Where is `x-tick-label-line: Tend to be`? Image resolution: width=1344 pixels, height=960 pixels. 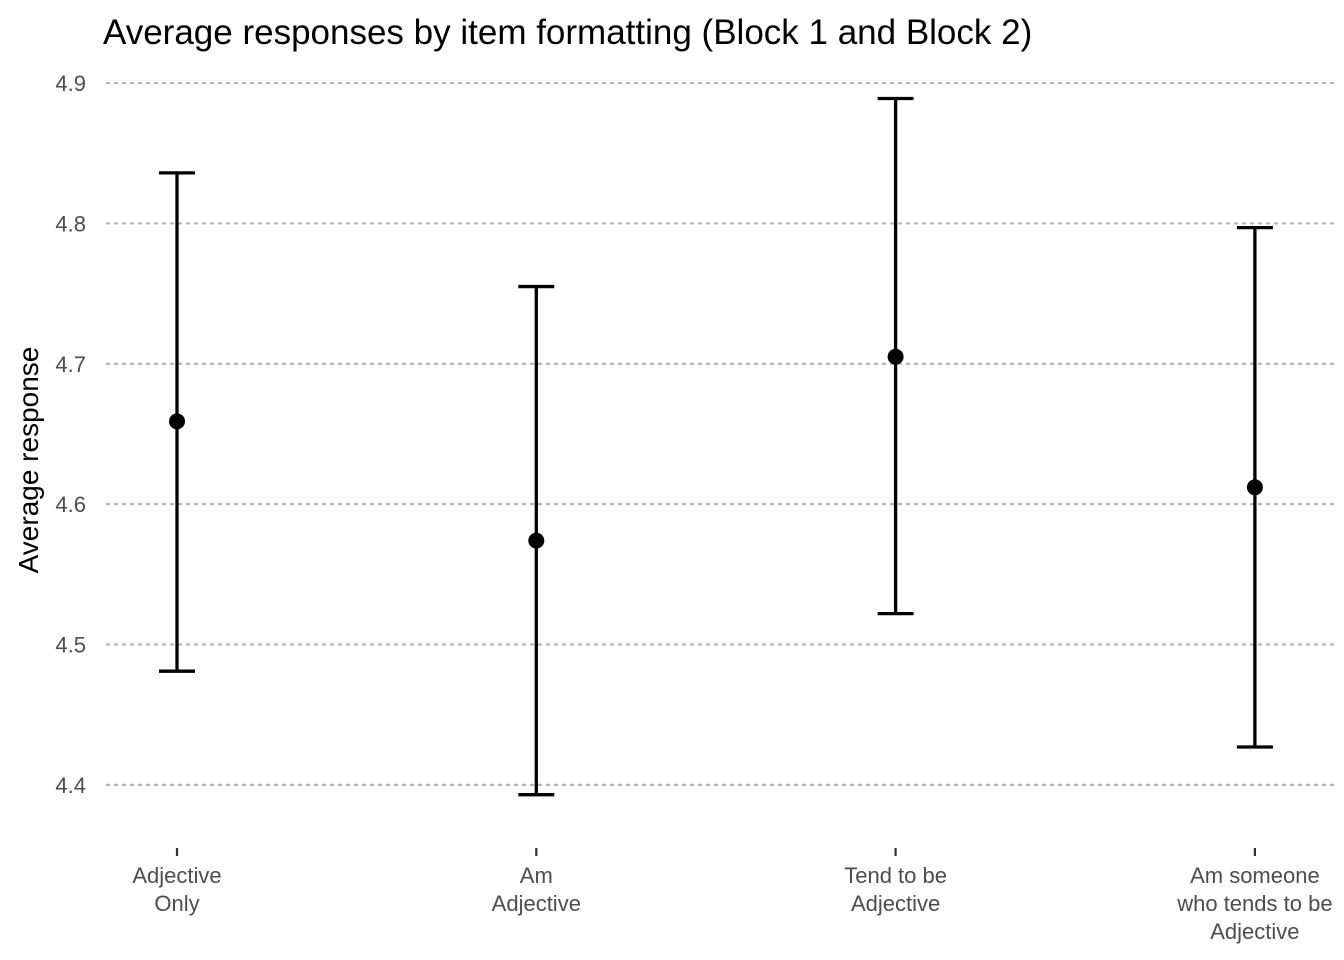
x-tick-label-line: Tend to be is located at coordinates (895, 875).